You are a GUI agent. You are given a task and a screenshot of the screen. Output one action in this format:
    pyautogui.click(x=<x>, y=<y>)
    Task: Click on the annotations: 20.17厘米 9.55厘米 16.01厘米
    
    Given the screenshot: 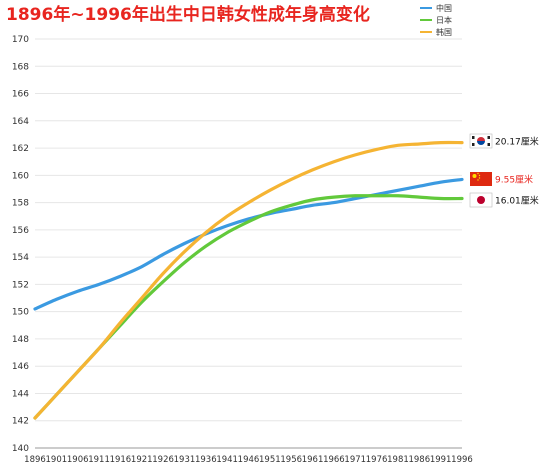 What is the action you would take?
    pyautogui.click(x=504, y=170)
    